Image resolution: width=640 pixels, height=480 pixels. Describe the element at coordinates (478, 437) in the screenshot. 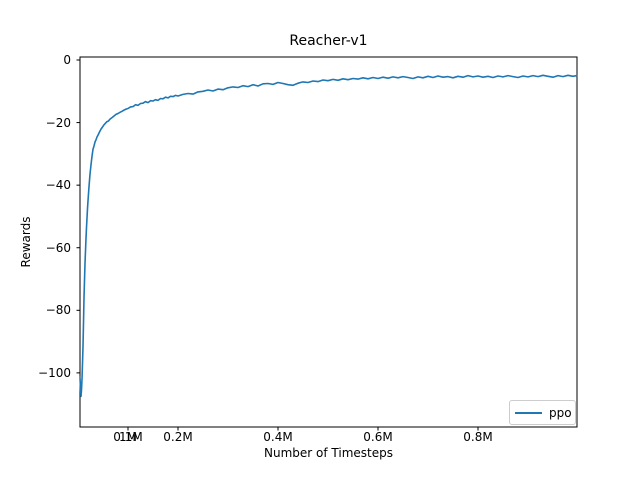

I see `x-tick-label-0.8M: 0.8M` at that location.